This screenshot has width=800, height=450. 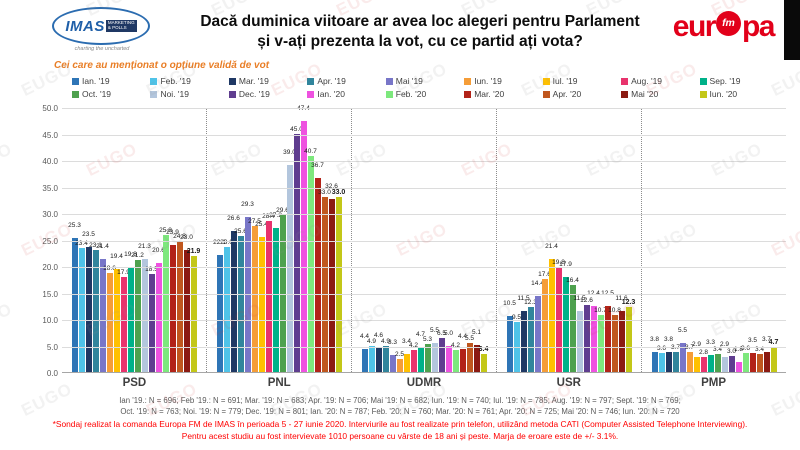 What do you see at coordinates (565, 265) in the screenshot?
I see `bar-value-label: 17.9` at bounding box center [565, 265].